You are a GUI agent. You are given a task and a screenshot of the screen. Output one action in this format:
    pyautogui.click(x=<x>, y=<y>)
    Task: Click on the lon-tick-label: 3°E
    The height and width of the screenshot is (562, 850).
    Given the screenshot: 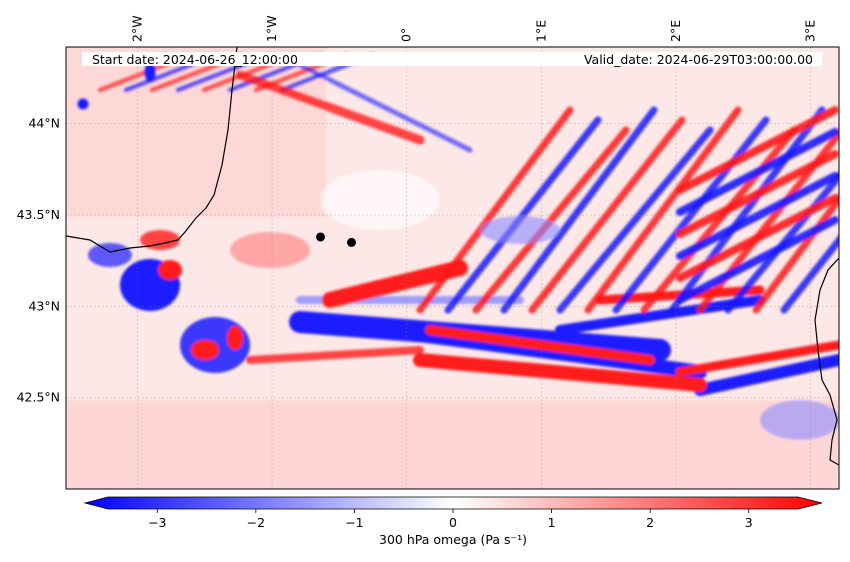 What is the action you would take?
    pyautogui.click(x=810, y=31)
    